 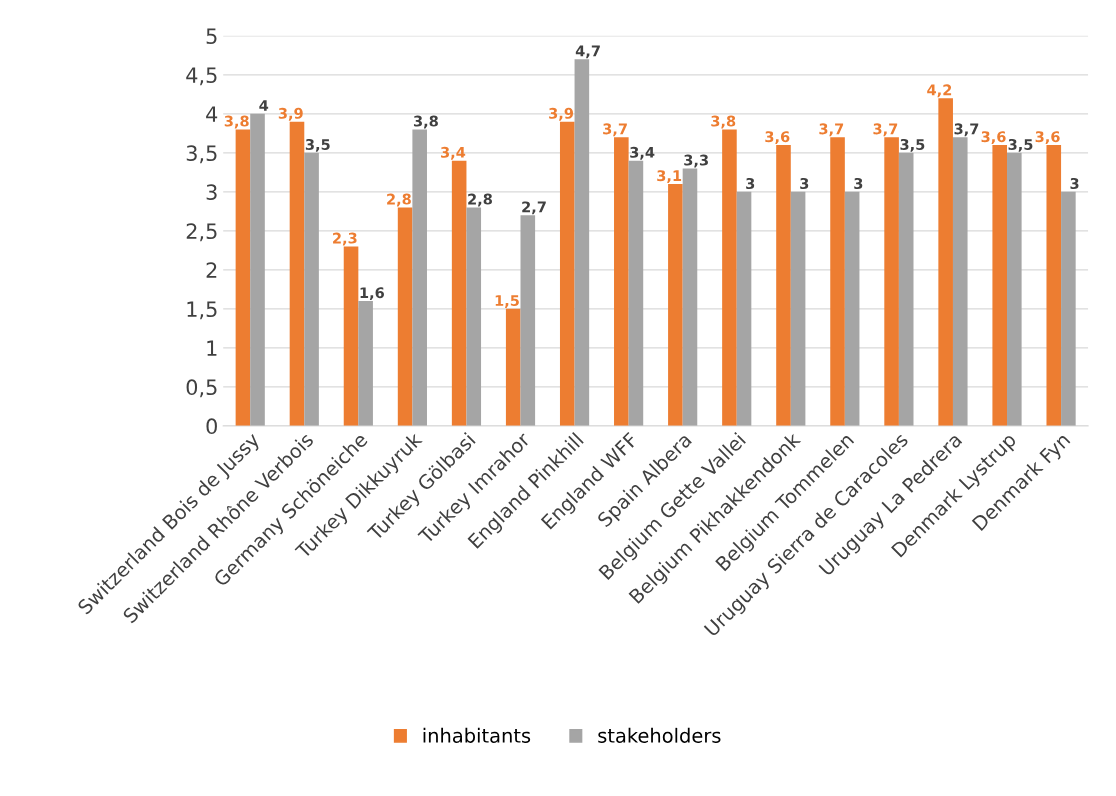 I want to click on data-label: 1,6, so click(x=372, y=294).